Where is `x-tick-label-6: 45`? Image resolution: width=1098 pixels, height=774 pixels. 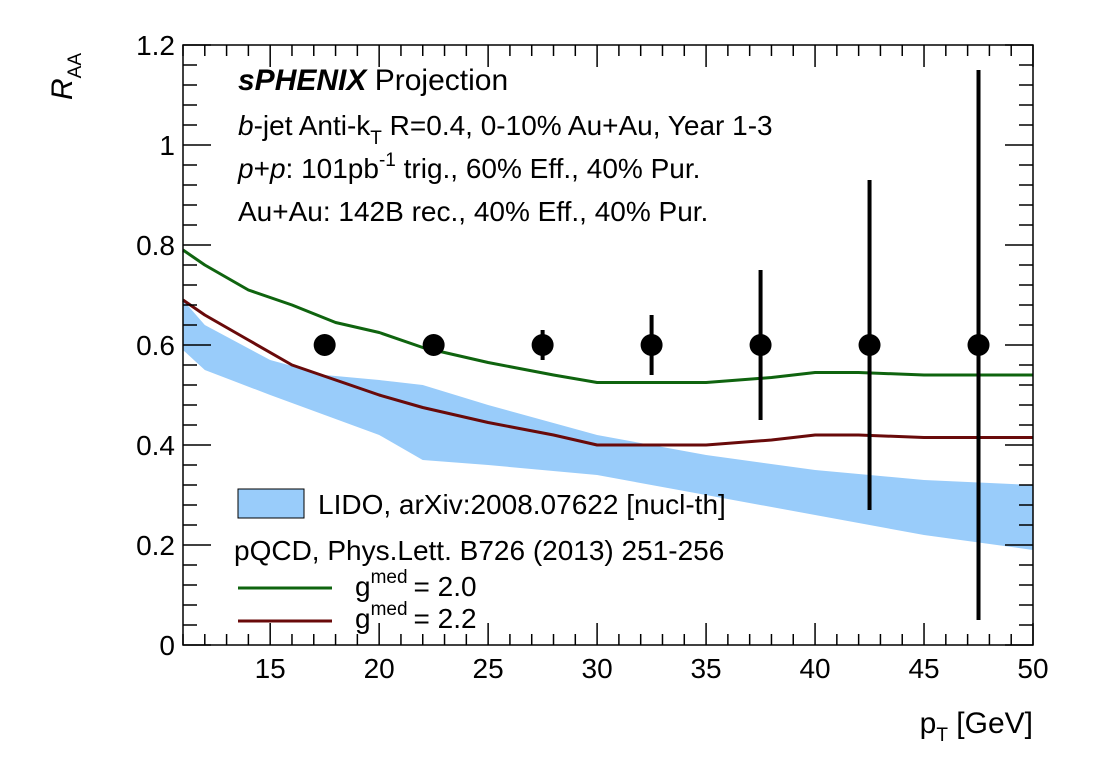
x-tick-label-6: 45 is located at coordinates (923, 668).